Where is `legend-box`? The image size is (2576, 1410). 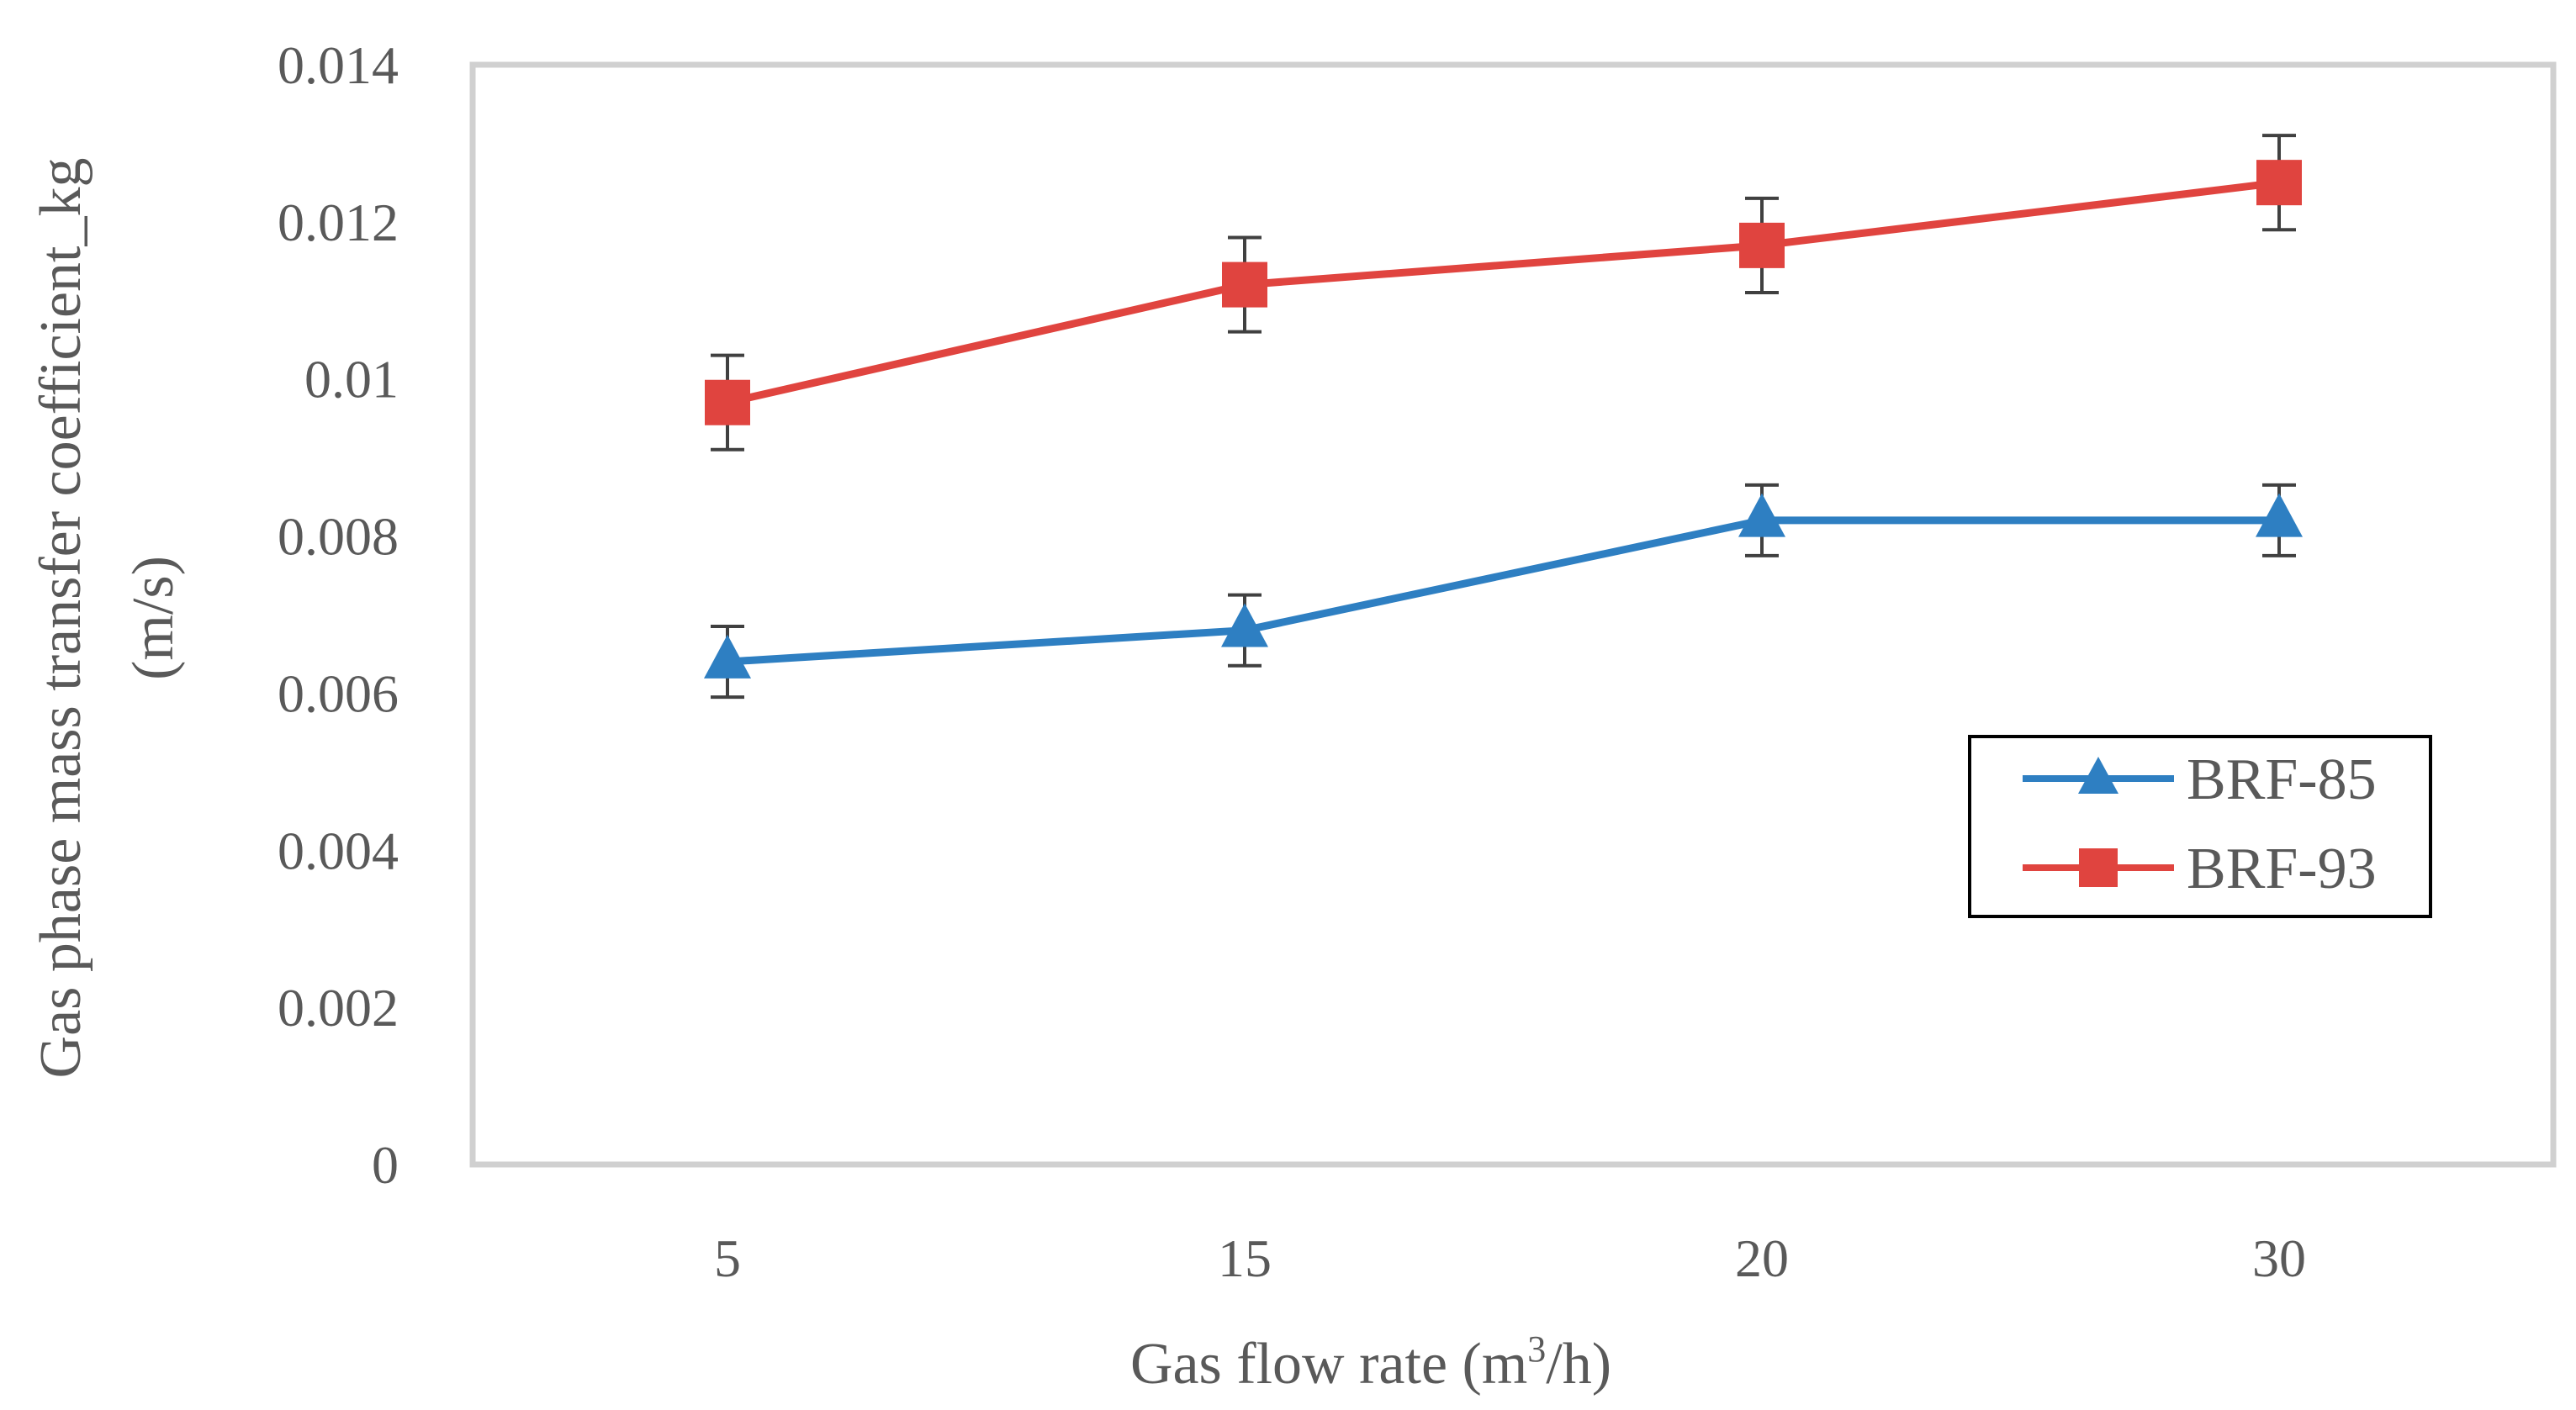
legend-box is located at coordinates (2200, 826).